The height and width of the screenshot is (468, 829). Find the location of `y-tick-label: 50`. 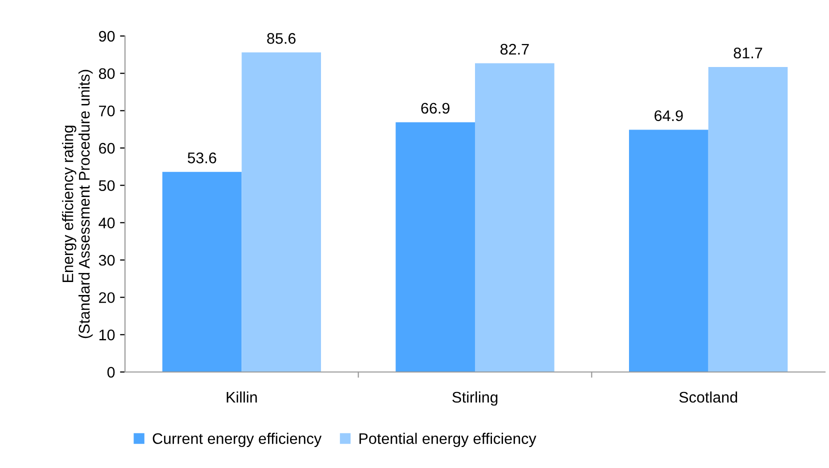

y-tick-label: 50 is located at coordinates (106, 186).